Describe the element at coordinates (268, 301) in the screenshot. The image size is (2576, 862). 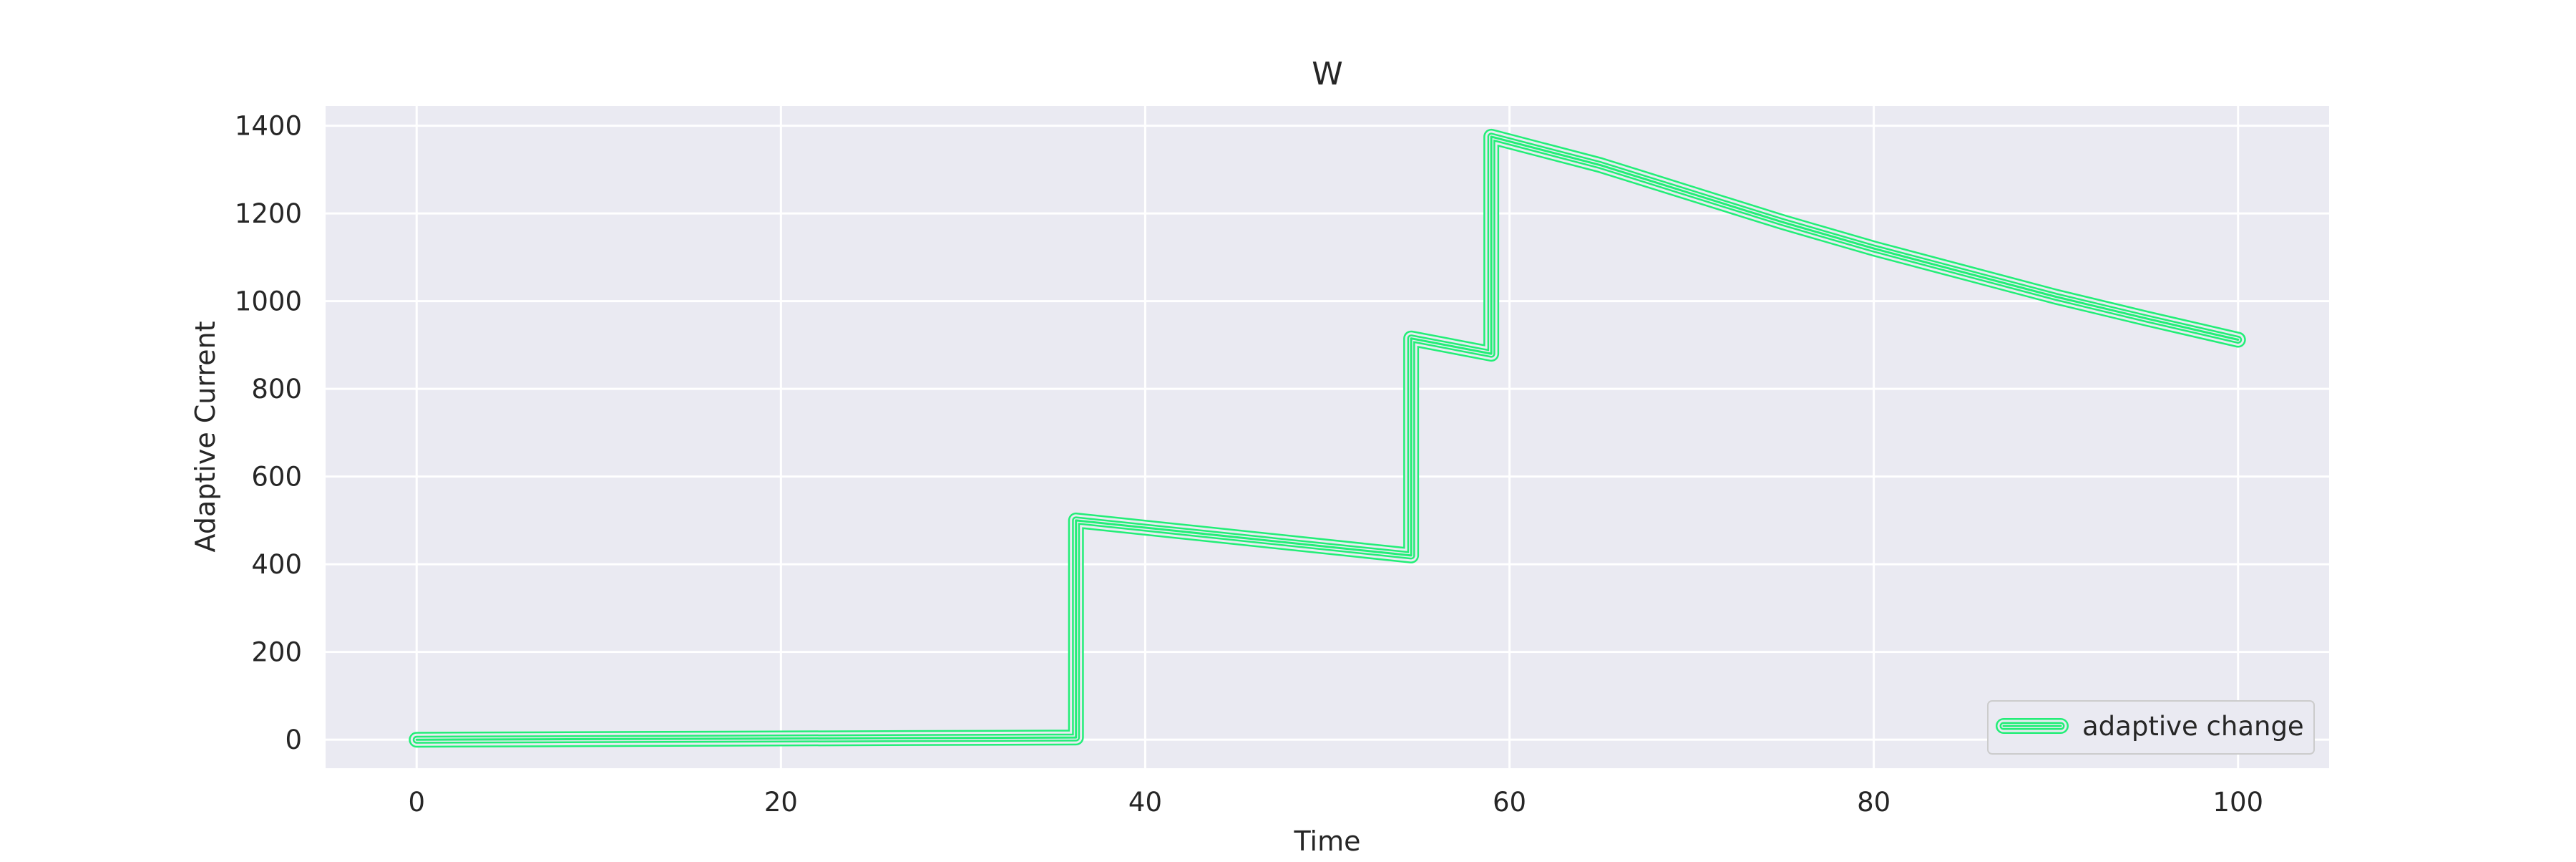
I see `y-tick-label: 1000` at that location.